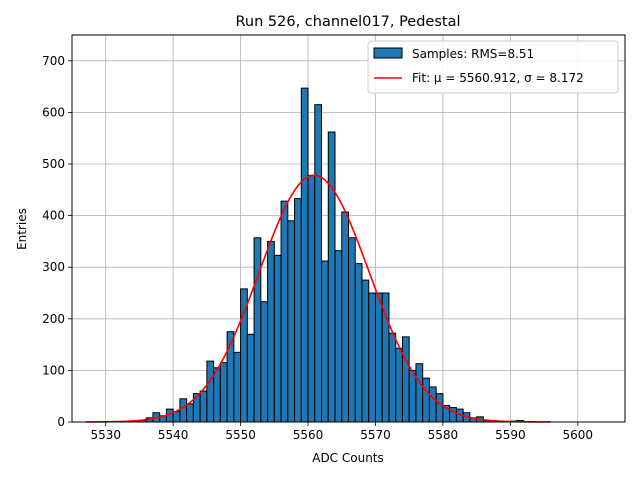  I want to click on x-axis-label: ADC Counts, so click(348, 458).